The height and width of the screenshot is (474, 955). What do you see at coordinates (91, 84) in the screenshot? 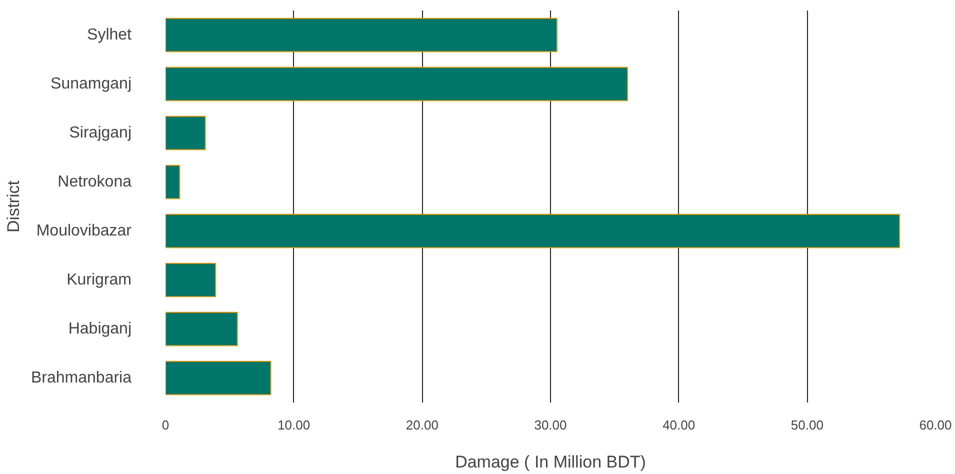
I see `y-tick-label: Sunamganj` at bounding box center [91, 84].